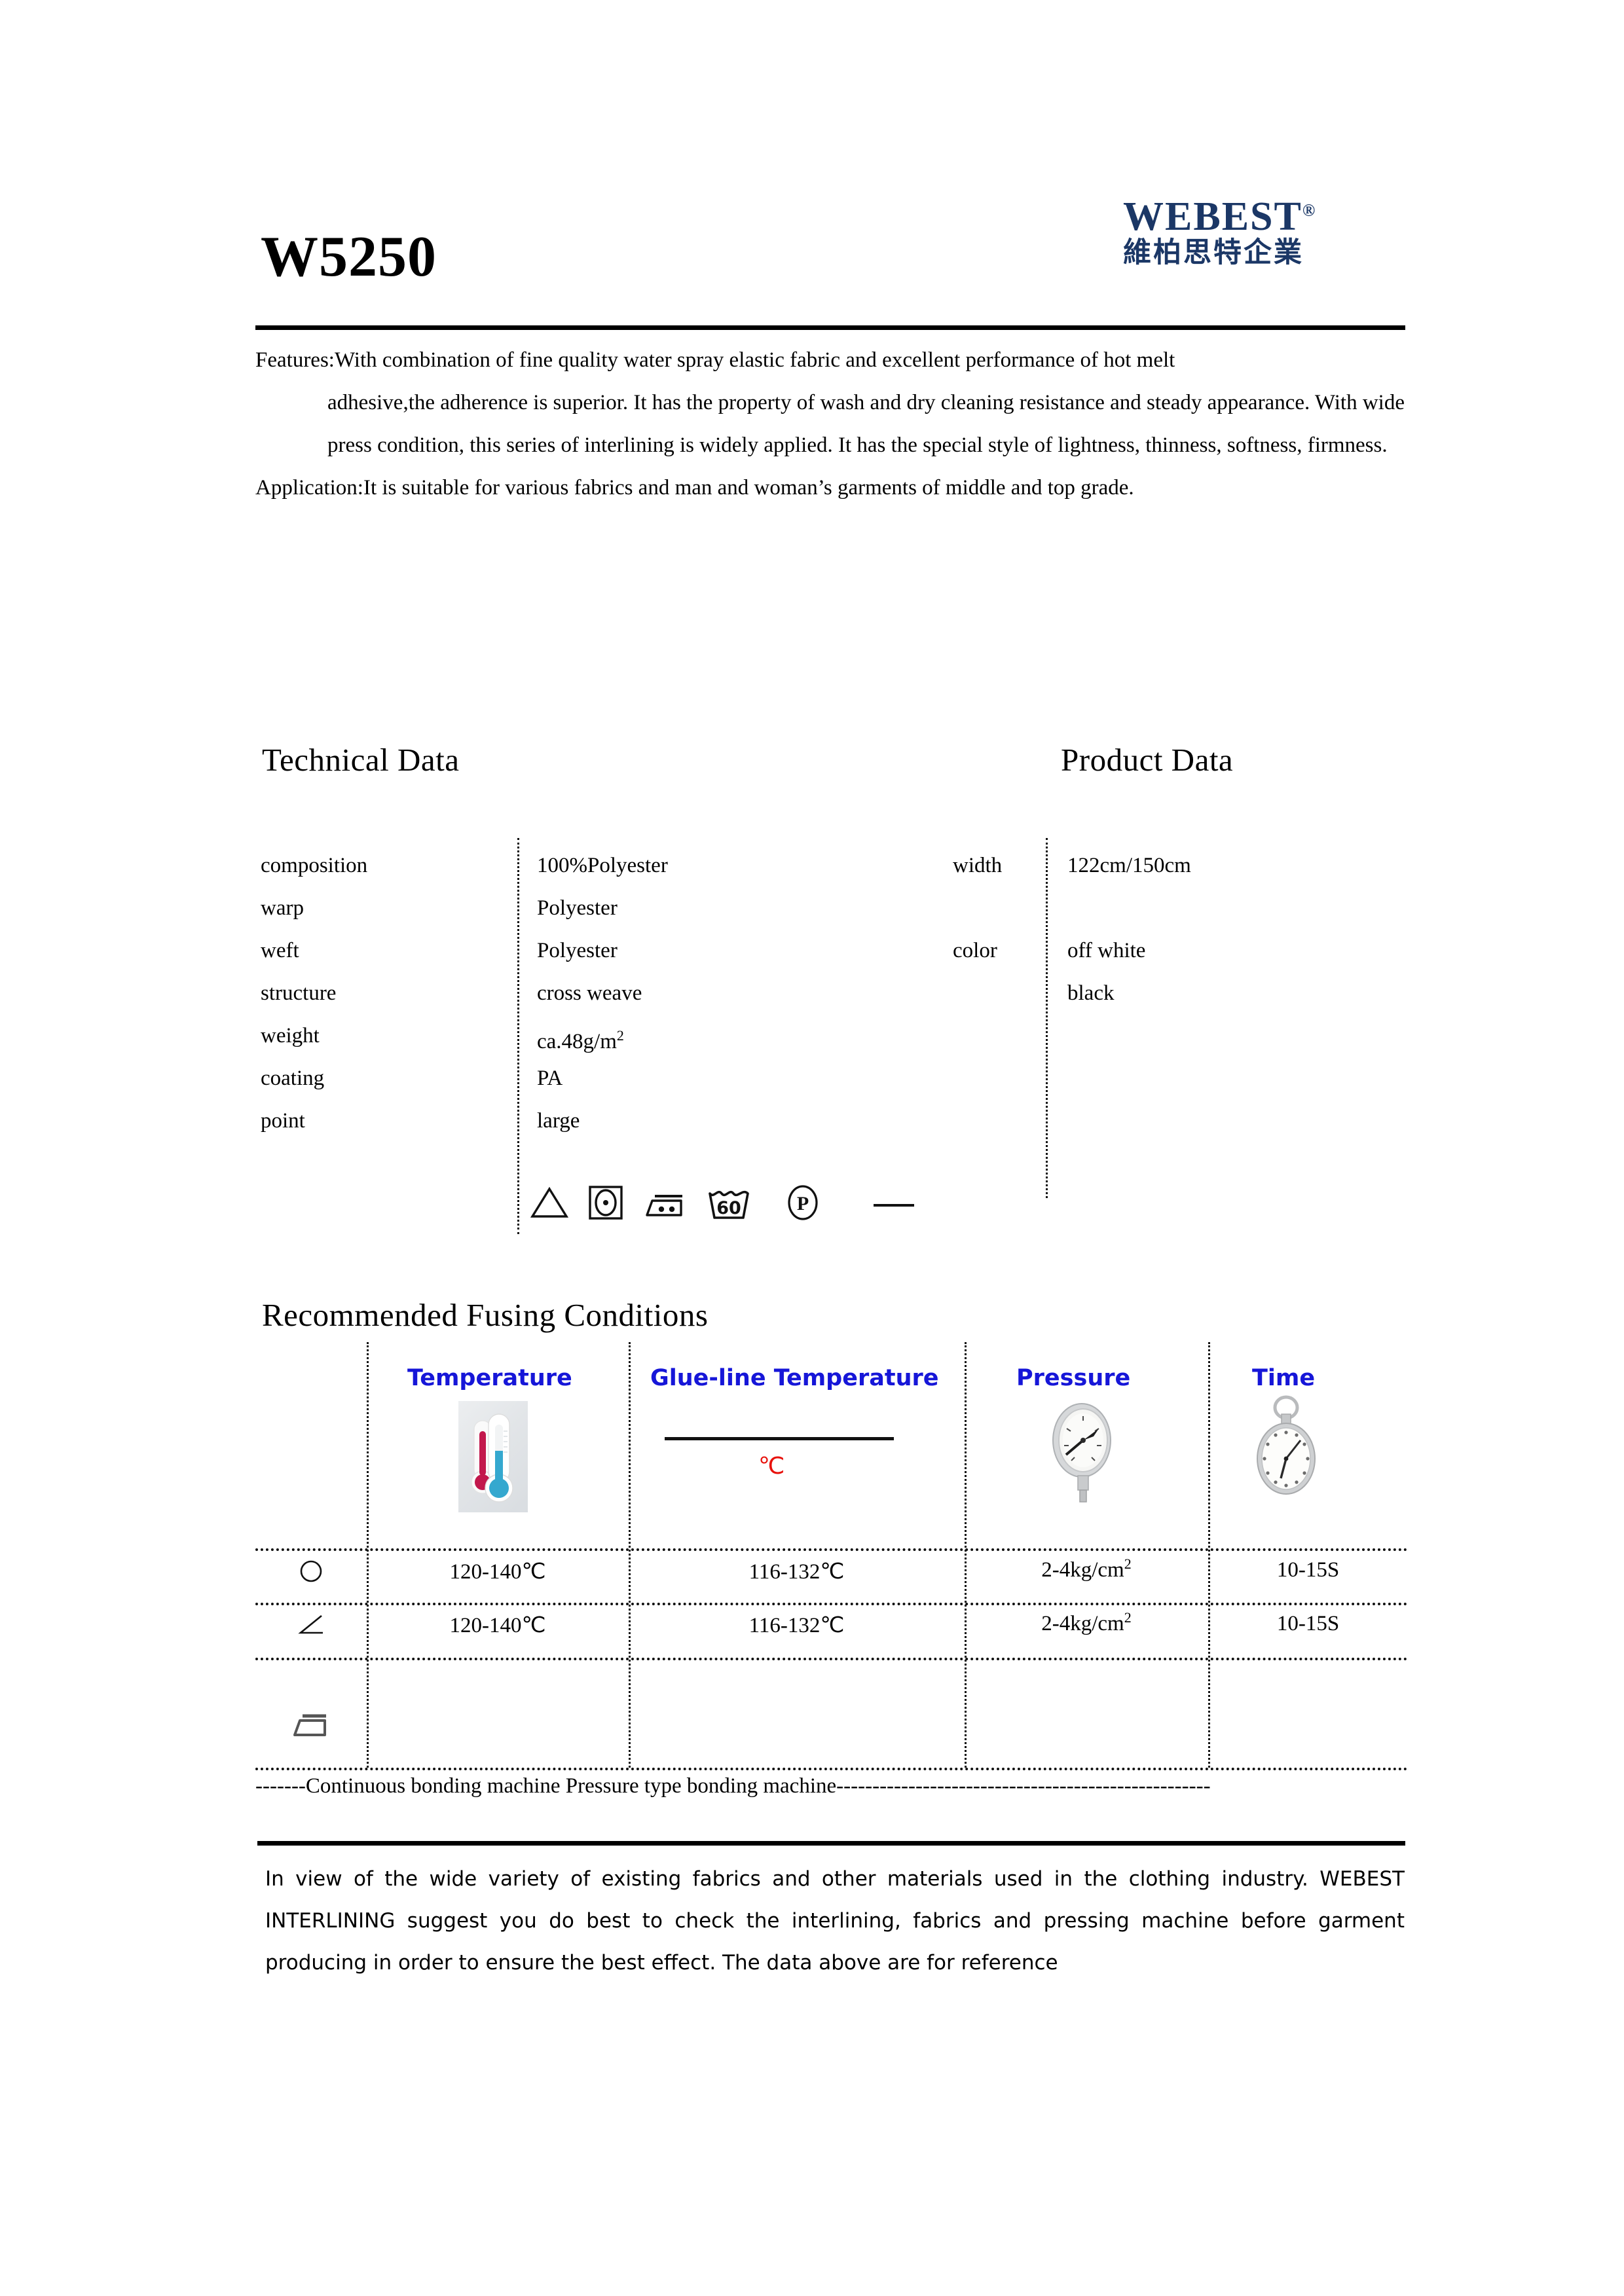 This screenshot has width=1624, height=2296. I want to click on tech-label-composition: composition, so click(314, 865).